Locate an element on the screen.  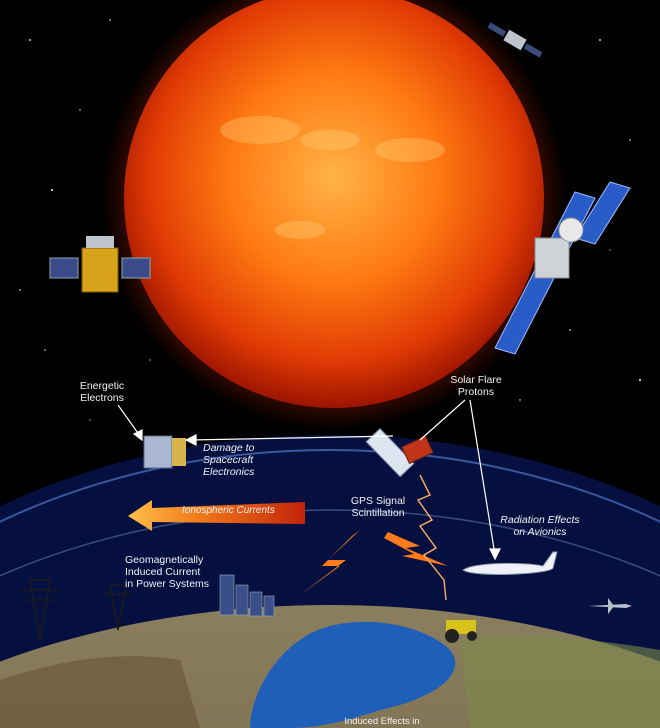
satellite-electrons-target is located at coordinates (164, 452).